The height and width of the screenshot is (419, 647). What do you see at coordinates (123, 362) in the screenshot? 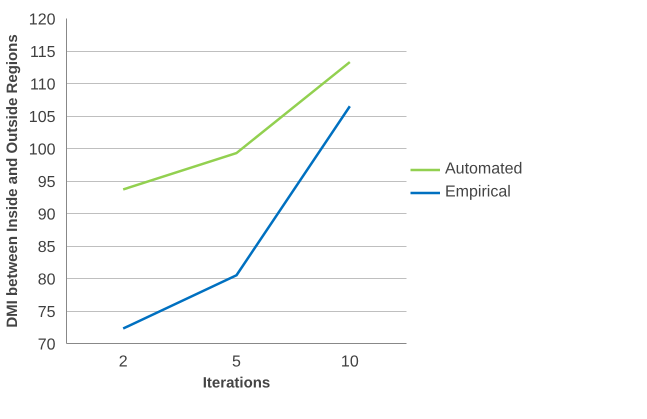
I see `x-tick-label: 2` at bounding box center [123, 362].